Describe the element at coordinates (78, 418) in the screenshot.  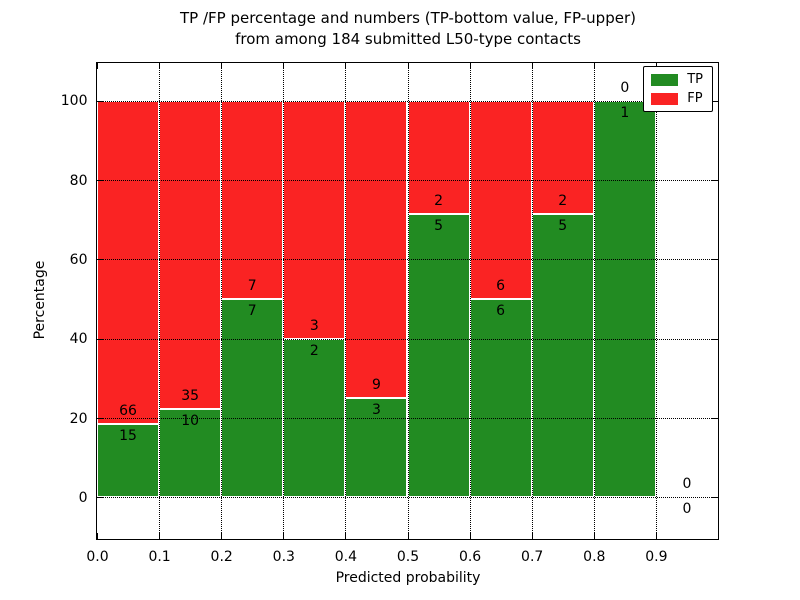
I see `ytick-label-20: 20` at that location.